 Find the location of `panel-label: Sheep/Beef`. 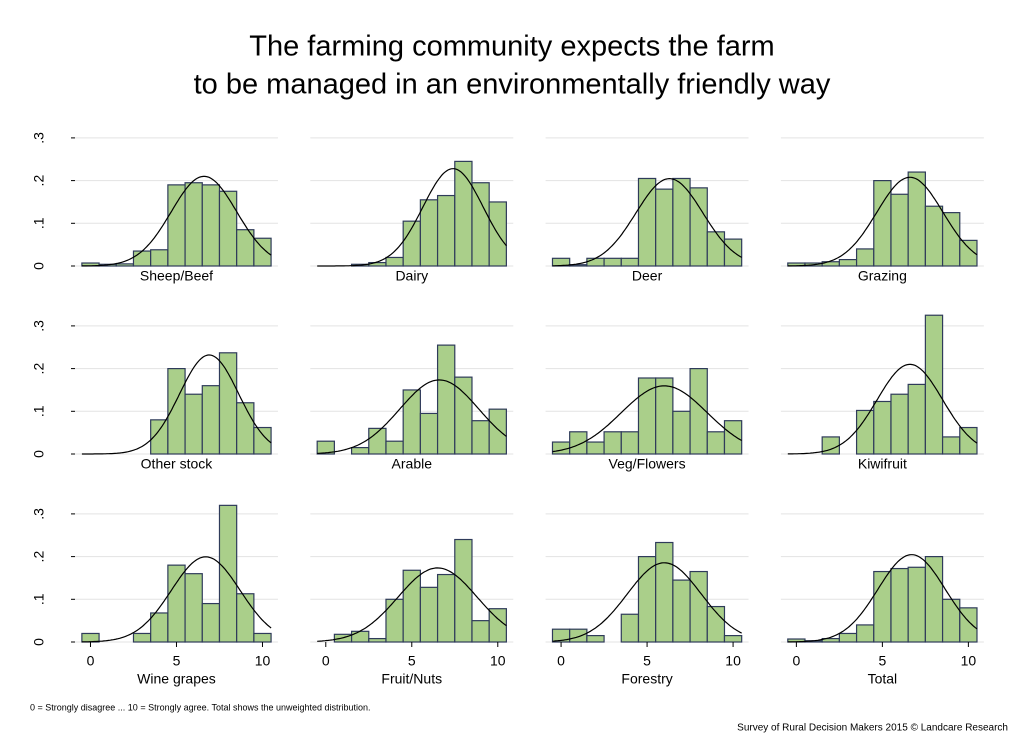

panel-label: Sheep/Beef is located at coordinates (176, 276).